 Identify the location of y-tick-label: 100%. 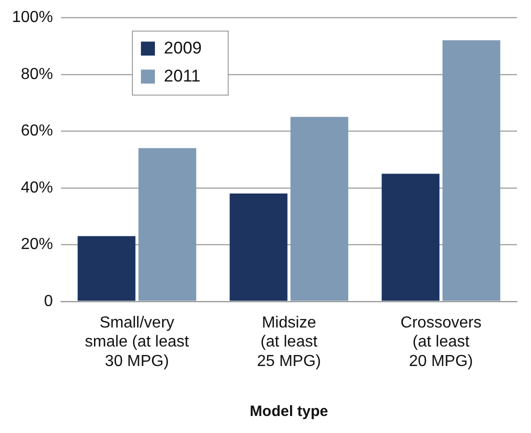
(32, 17).